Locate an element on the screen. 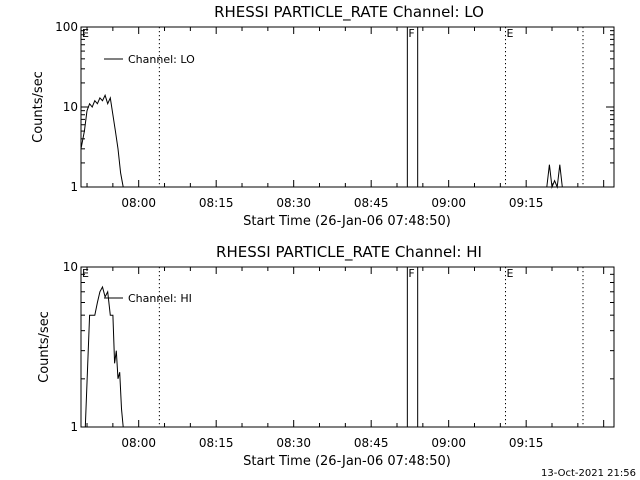 This screenshot has width=640, height=480. series-hi is located at coordinates (104, 356).